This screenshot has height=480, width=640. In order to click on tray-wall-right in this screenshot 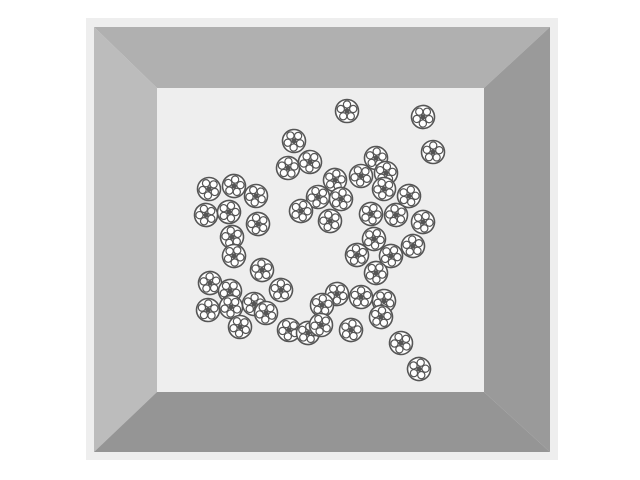, I will do `click(517, 239)`.